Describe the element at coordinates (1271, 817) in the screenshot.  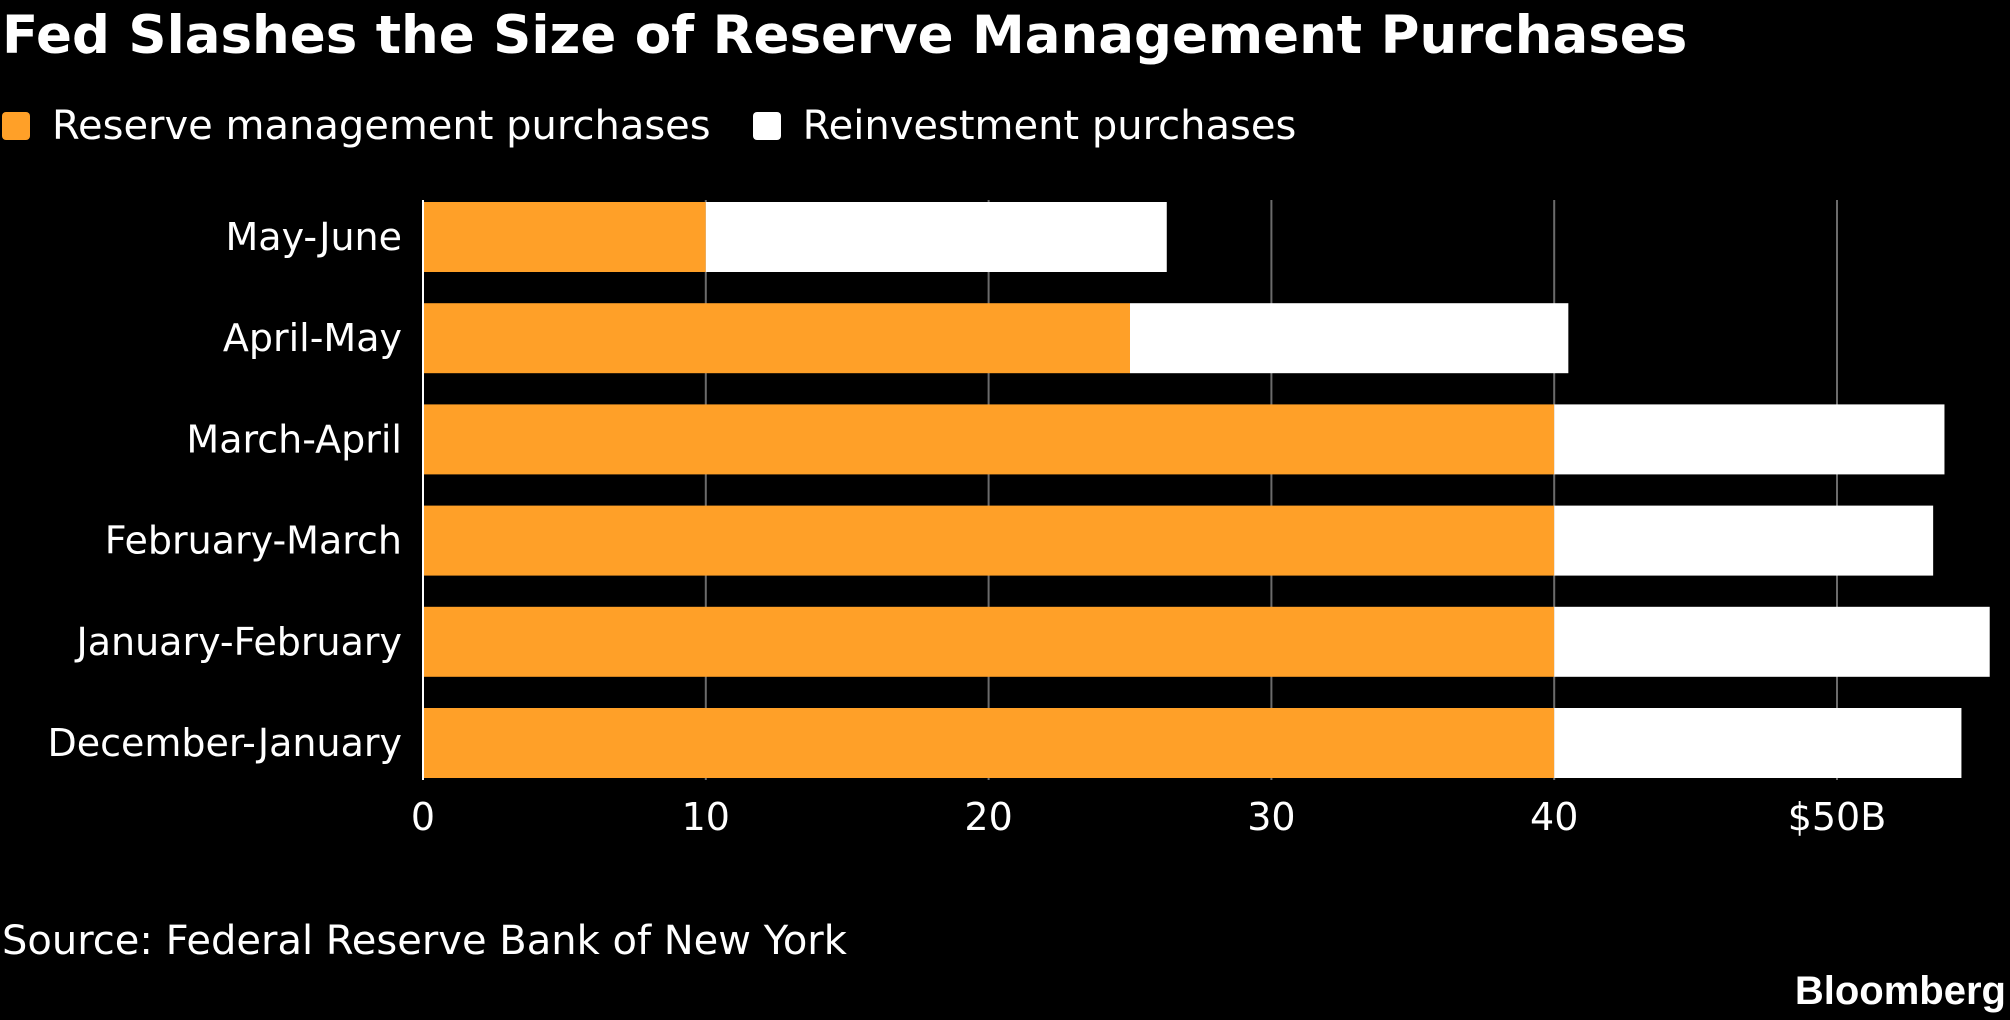
I see `x-tick-label-3: 30` at that location.